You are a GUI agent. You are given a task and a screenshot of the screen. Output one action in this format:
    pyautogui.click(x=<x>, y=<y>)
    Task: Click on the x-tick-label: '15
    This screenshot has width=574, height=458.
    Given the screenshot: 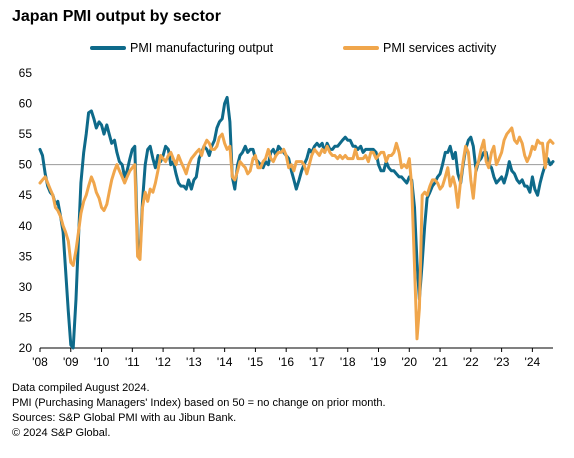 What is the action you would take?
    pyautogui.click(x=256, y=362)
    